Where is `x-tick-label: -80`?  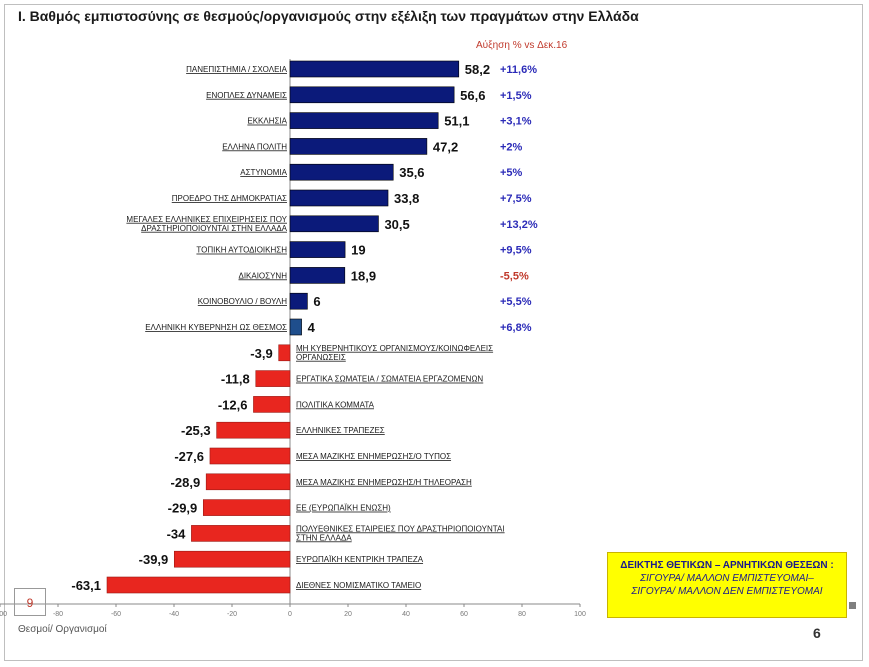 x-tick-label: -80 is located at coordinates (58, 614).